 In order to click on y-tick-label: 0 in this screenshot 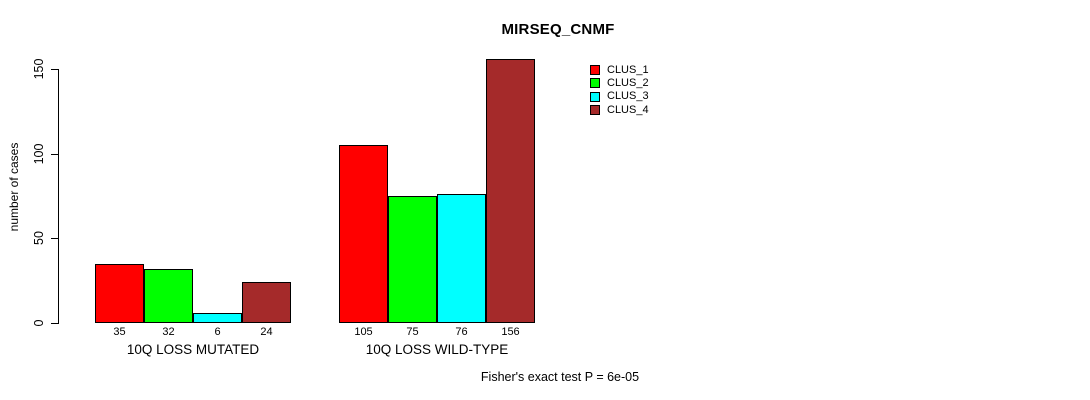, I will do `click(39, 323)`.